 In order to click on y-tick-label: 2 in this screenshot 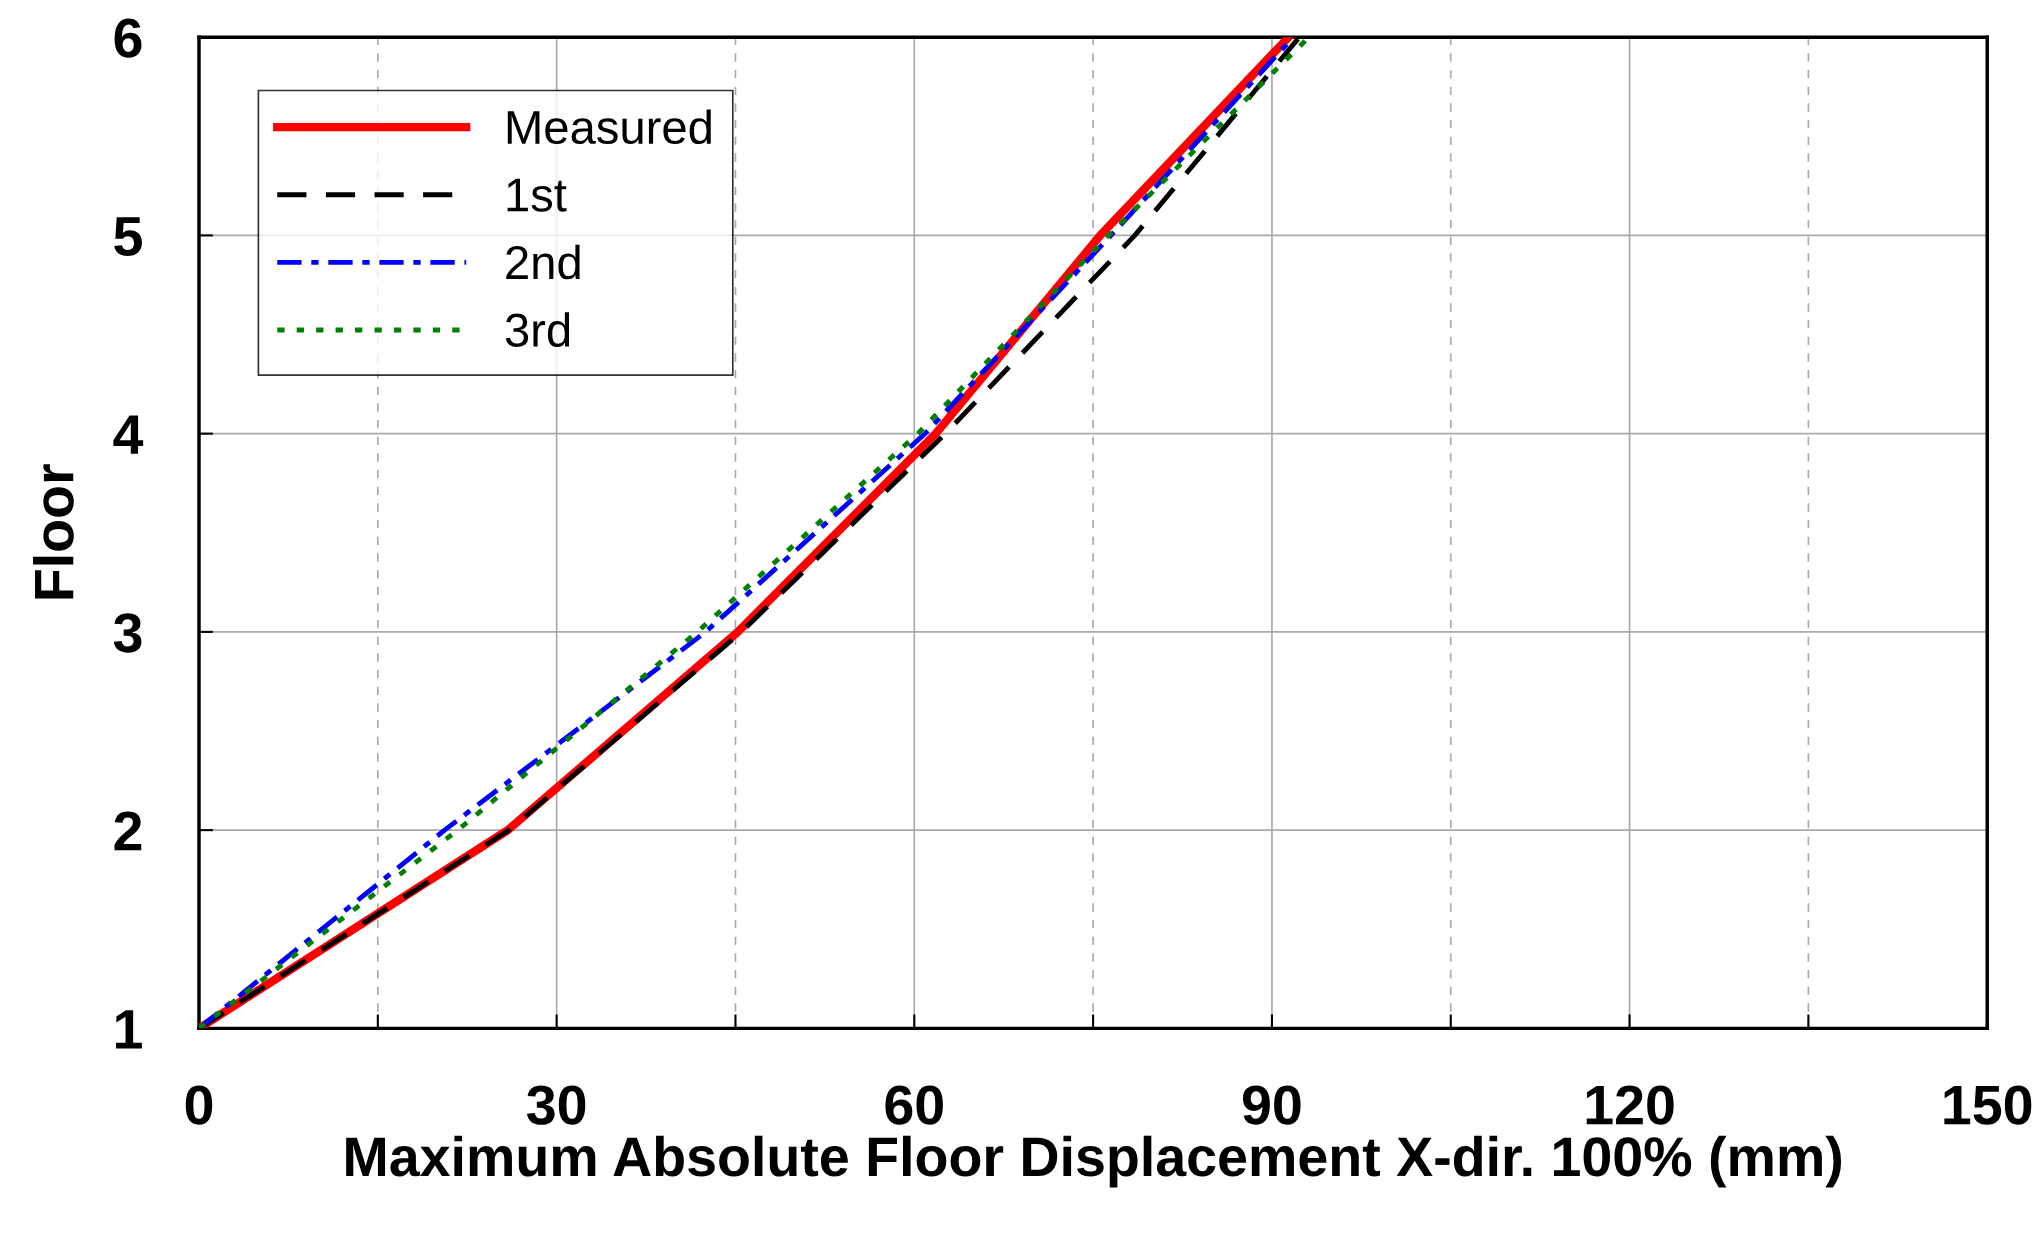, I will do `click(128, 831)`.